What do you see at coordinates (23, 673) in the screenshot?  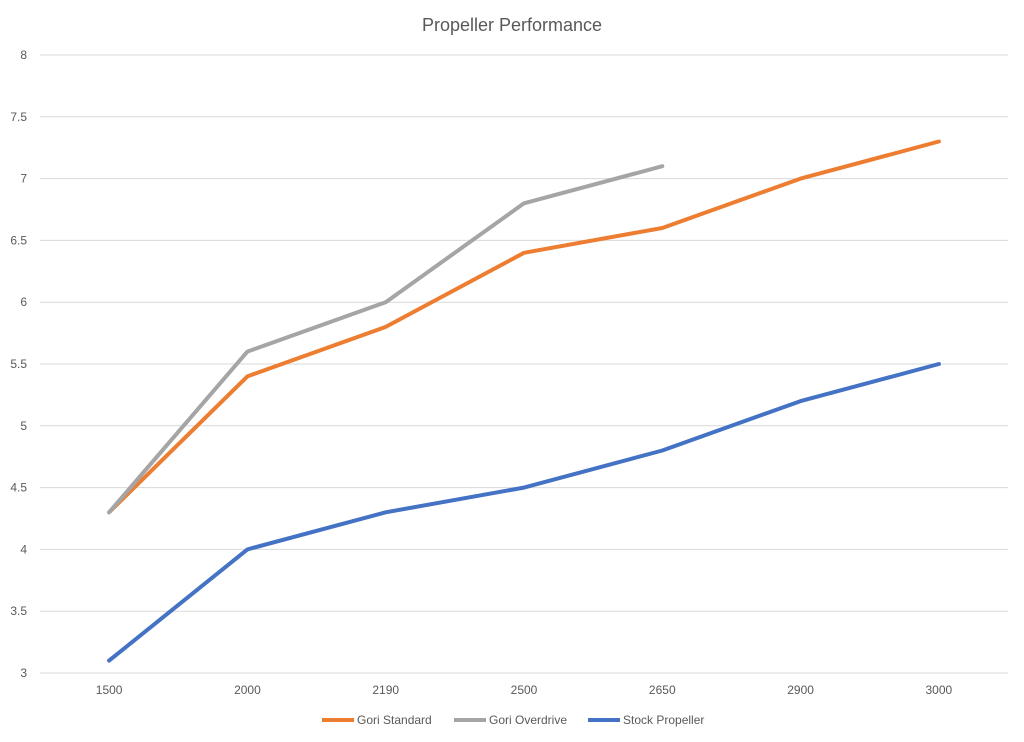 I see `y-tick-label: 3` at bounding box center [23, 673].